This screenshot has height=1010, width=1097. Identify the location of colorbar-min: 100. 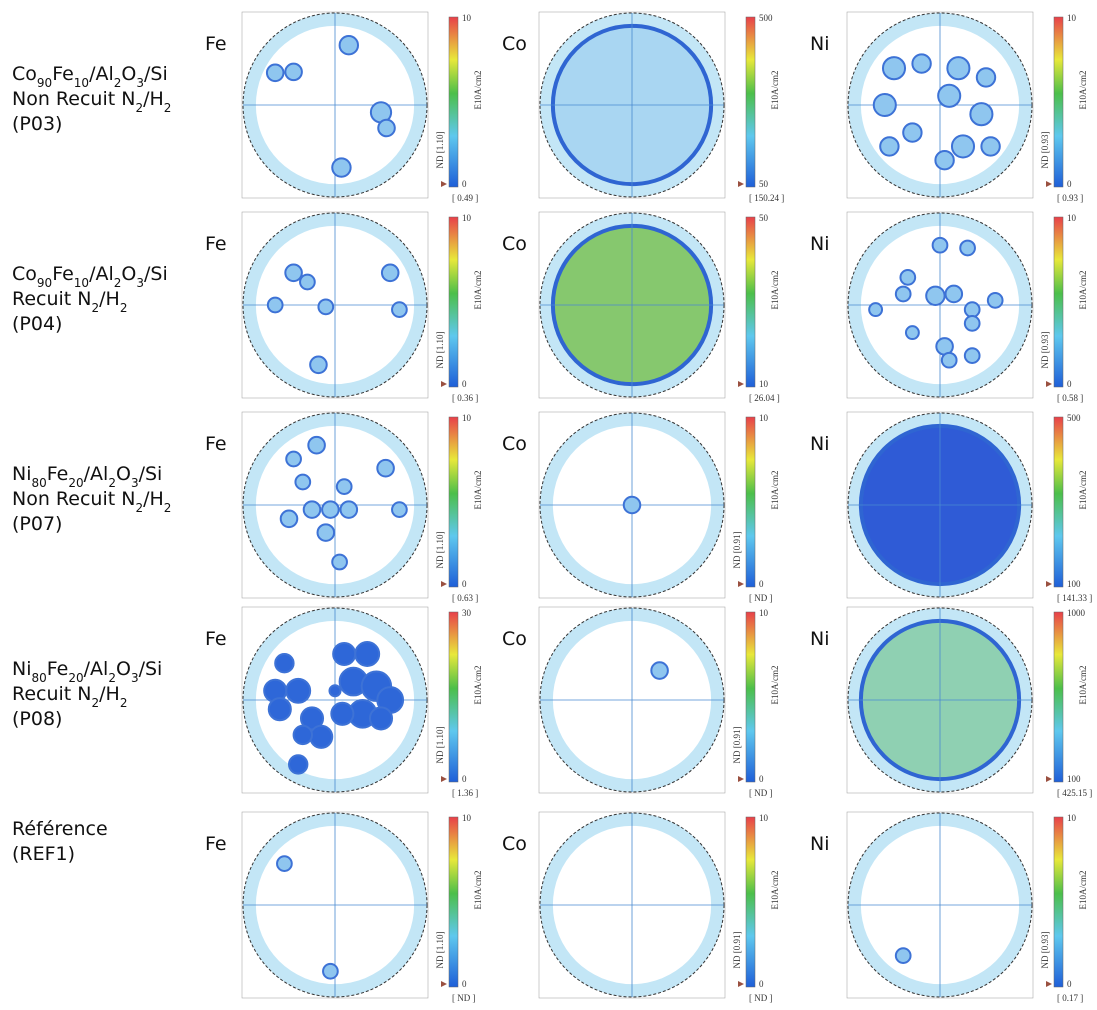
(1074, 584).